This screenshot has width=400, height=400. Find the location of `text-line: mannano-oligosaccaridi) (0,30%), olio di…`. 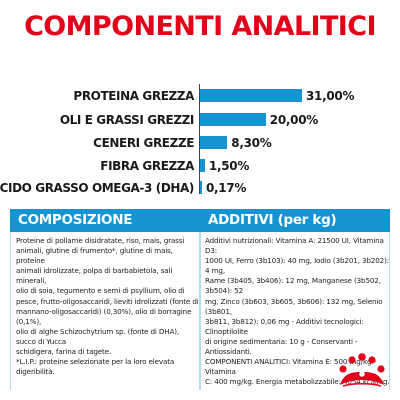

text-line: mannano-oligosaccaridi) (0,30%), olio di… is located at coordinates (104, 316).